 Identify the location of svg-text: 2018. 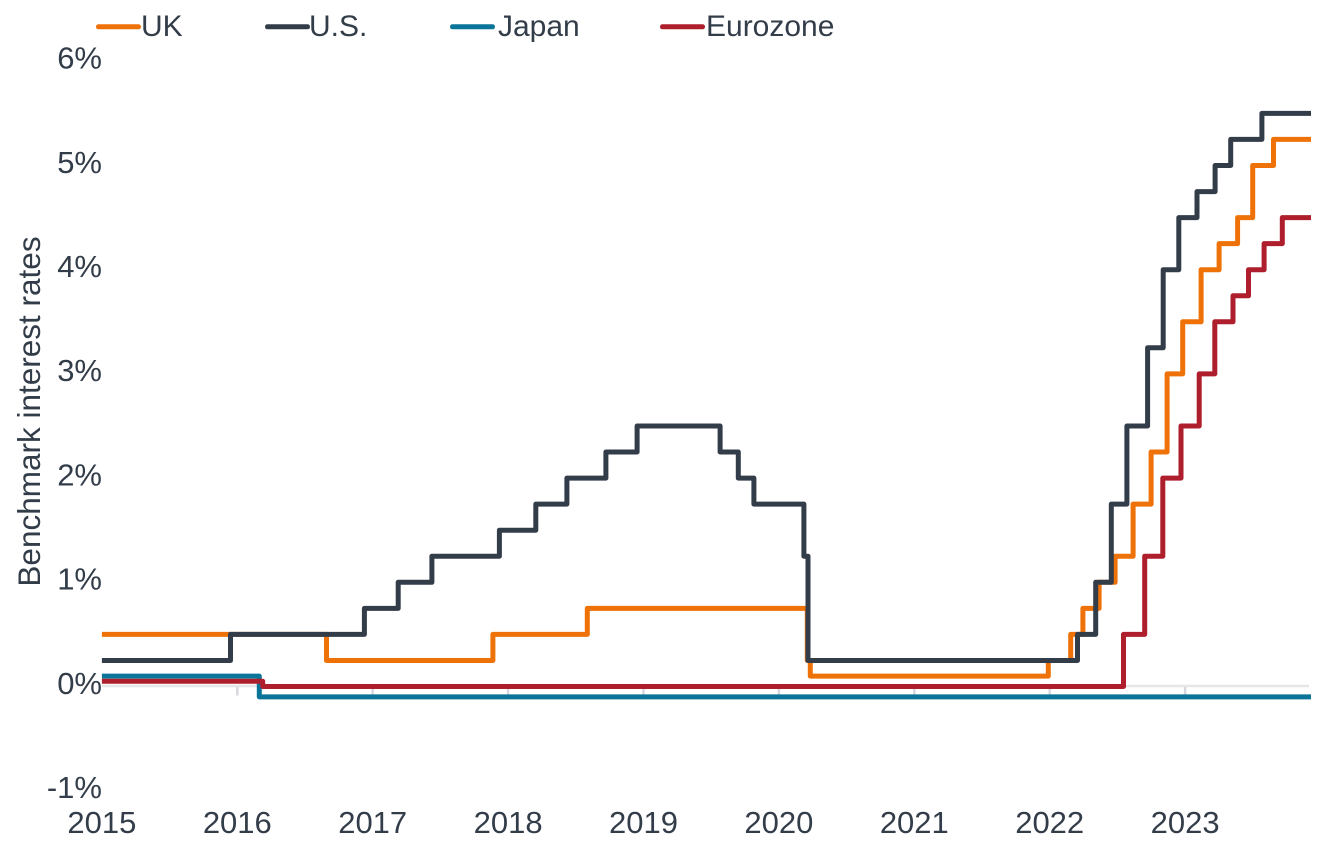
(508, 821).